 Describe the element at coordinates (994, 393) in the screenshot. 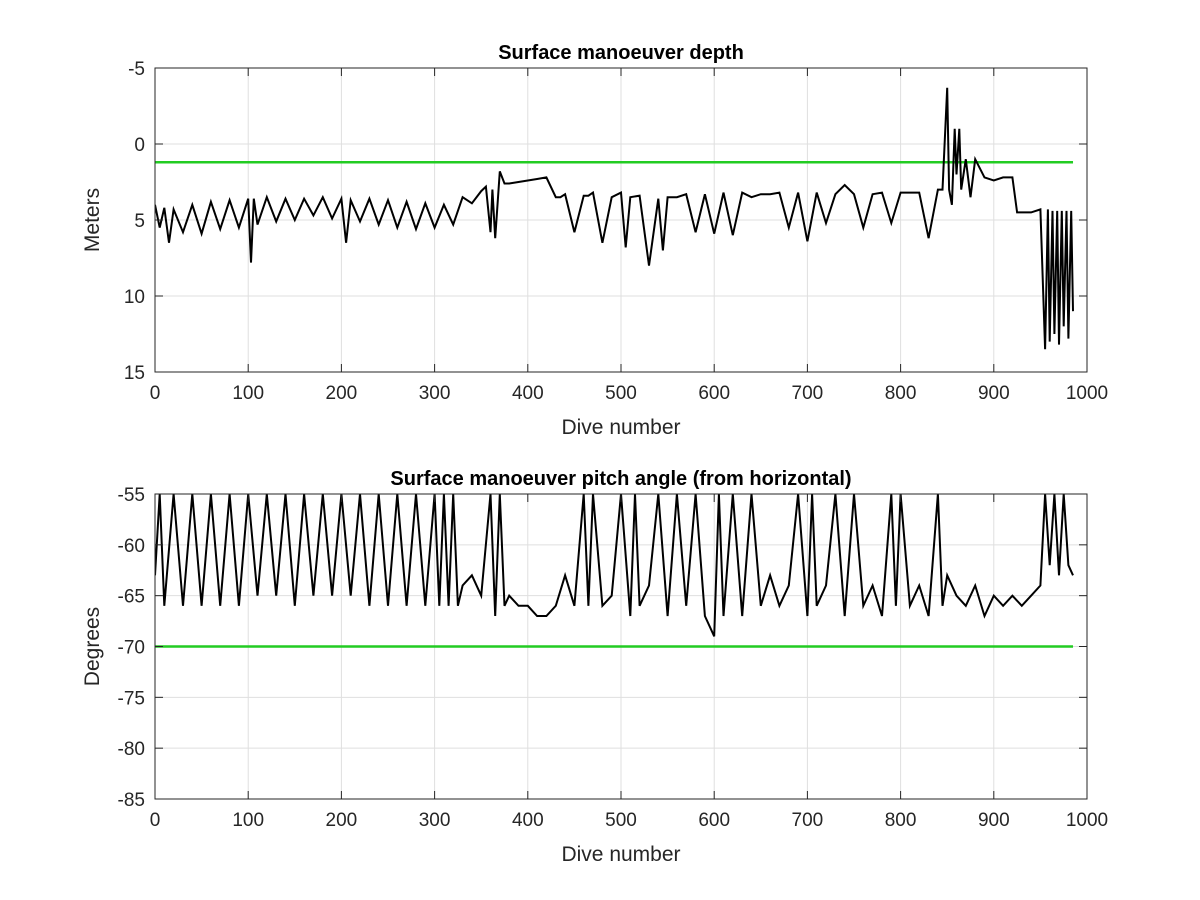

I see `depth-x-tick-label: 900` at that location.